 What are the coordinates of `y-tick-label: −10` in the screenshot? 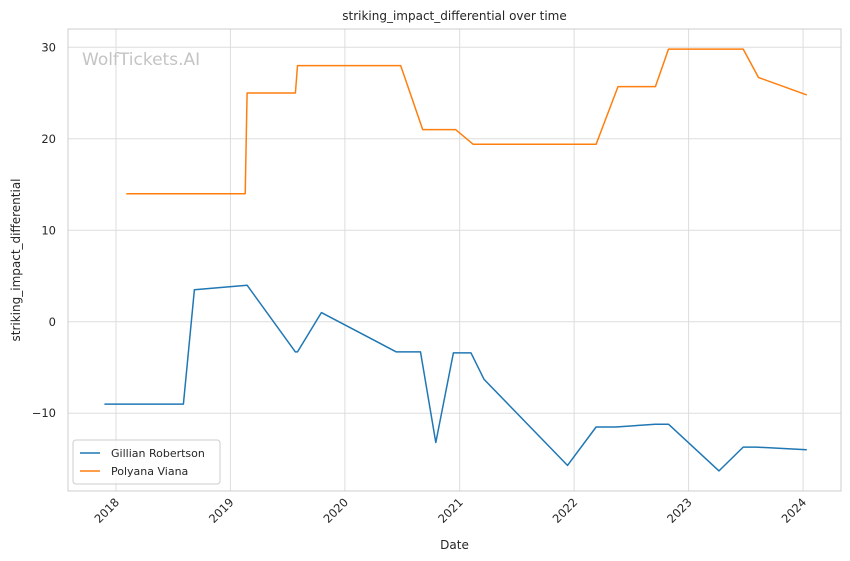 It's located at (44, 413).